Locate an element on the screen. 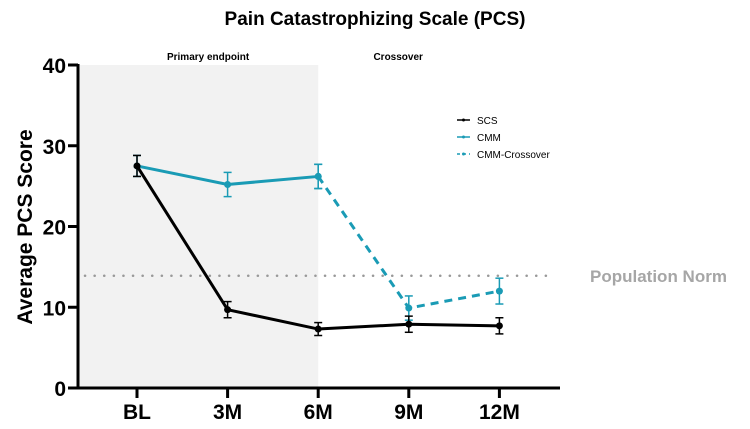 The image size is (750, 429). x-tick-label: BL is located at coordinates (137, 412).